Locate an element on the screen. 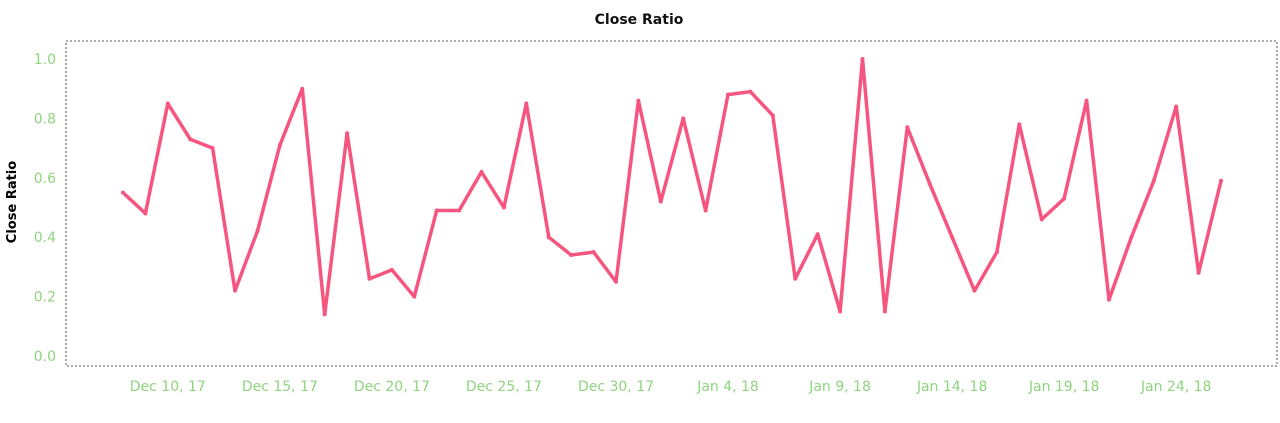 This screenshot has width=1280, height=423. y-tick-label: 0.0 is located at coordinates (45, 357).